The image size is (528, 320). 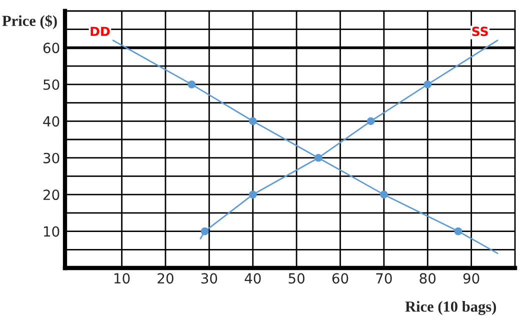 I want to click on x-tick-label: 50, so click(x=296, y=278).